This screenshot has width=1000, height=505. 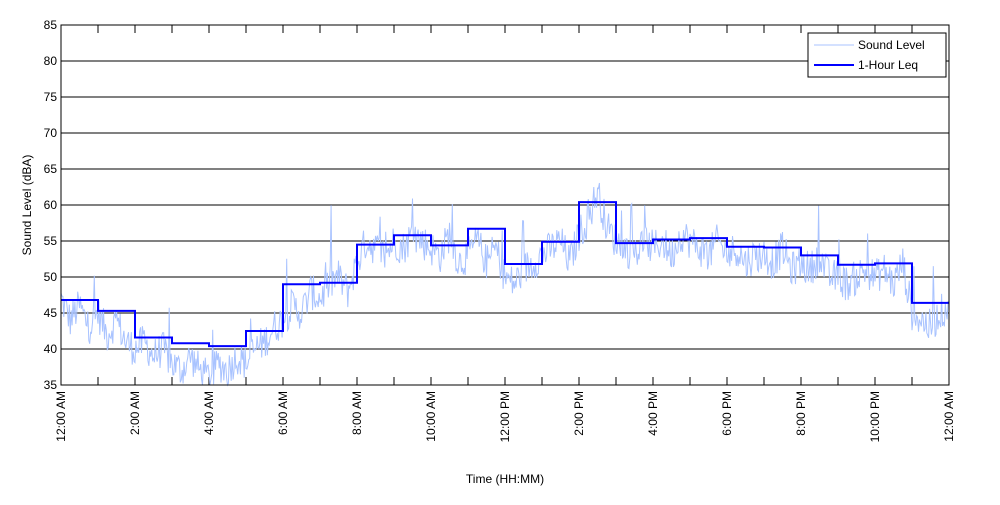 I want to click on y-tick-label: 85, so click(x=51, y=25).